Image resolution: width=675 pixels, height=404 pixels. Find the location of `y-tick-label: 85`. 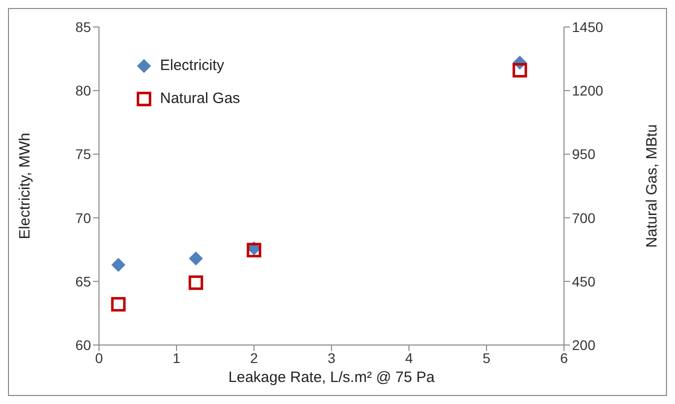

y-tick-label: 85 is located at coordinates (83, 26).